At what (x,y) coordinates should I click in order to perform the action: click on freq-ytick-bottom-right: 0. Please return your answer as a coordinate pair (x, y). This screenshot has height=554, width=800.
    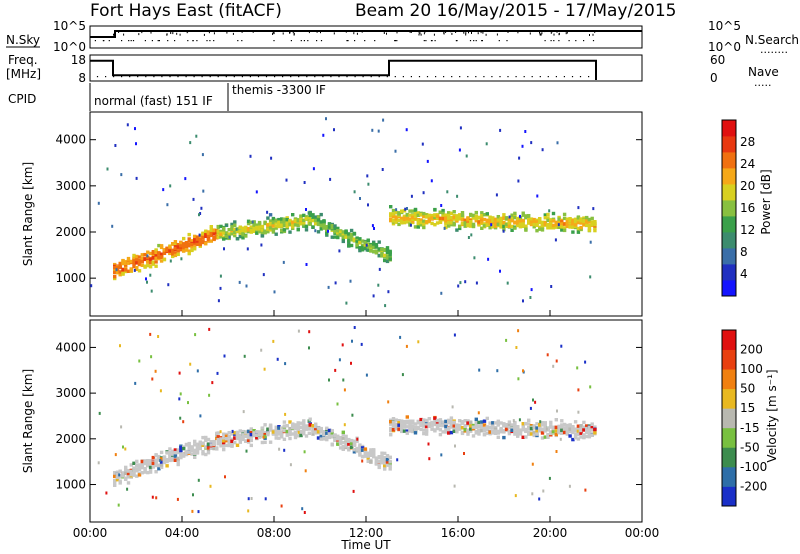
    Looking at the image, I should click on (714, 78).